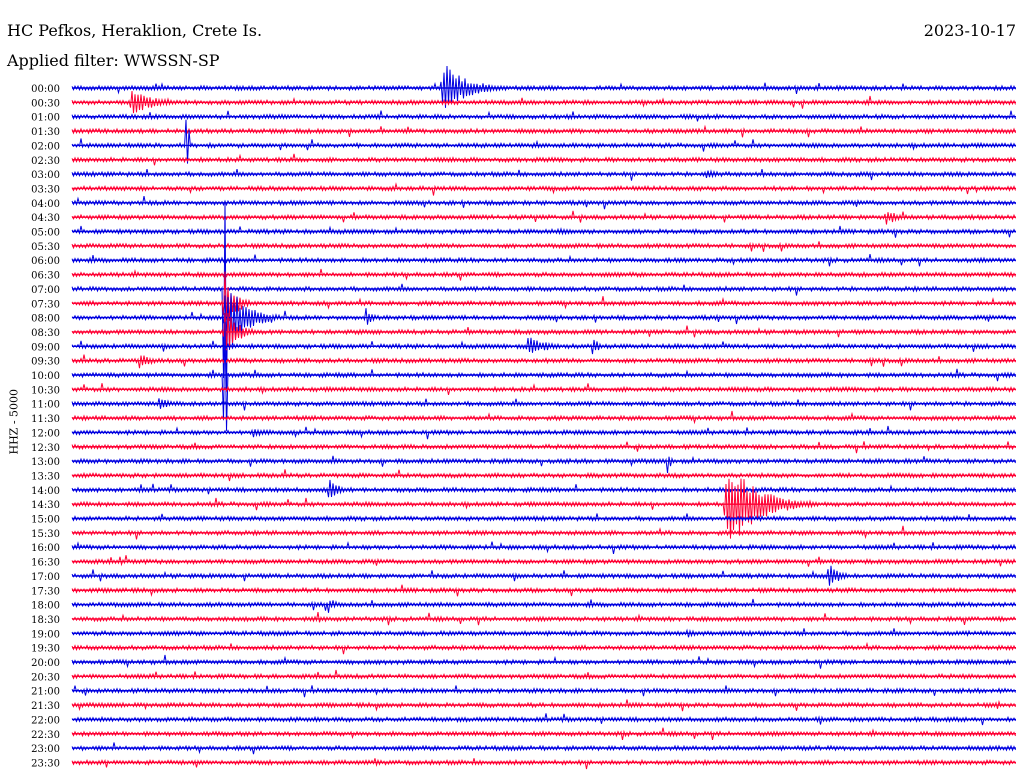  Describe the element at coordinates (45, 204) in the screenshot. I see `row-time-label: 04:00` at that location.